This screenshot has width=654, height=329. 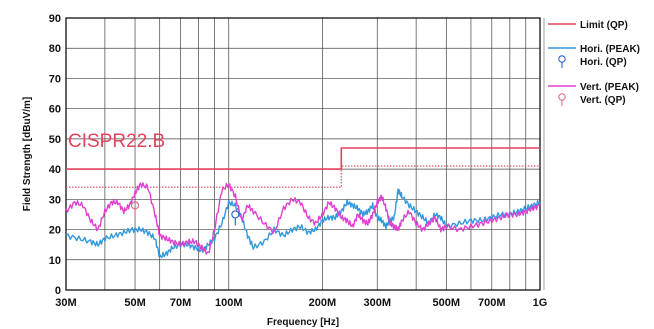 I want to click on marker-hori-qp, so click(x=235, y=218).